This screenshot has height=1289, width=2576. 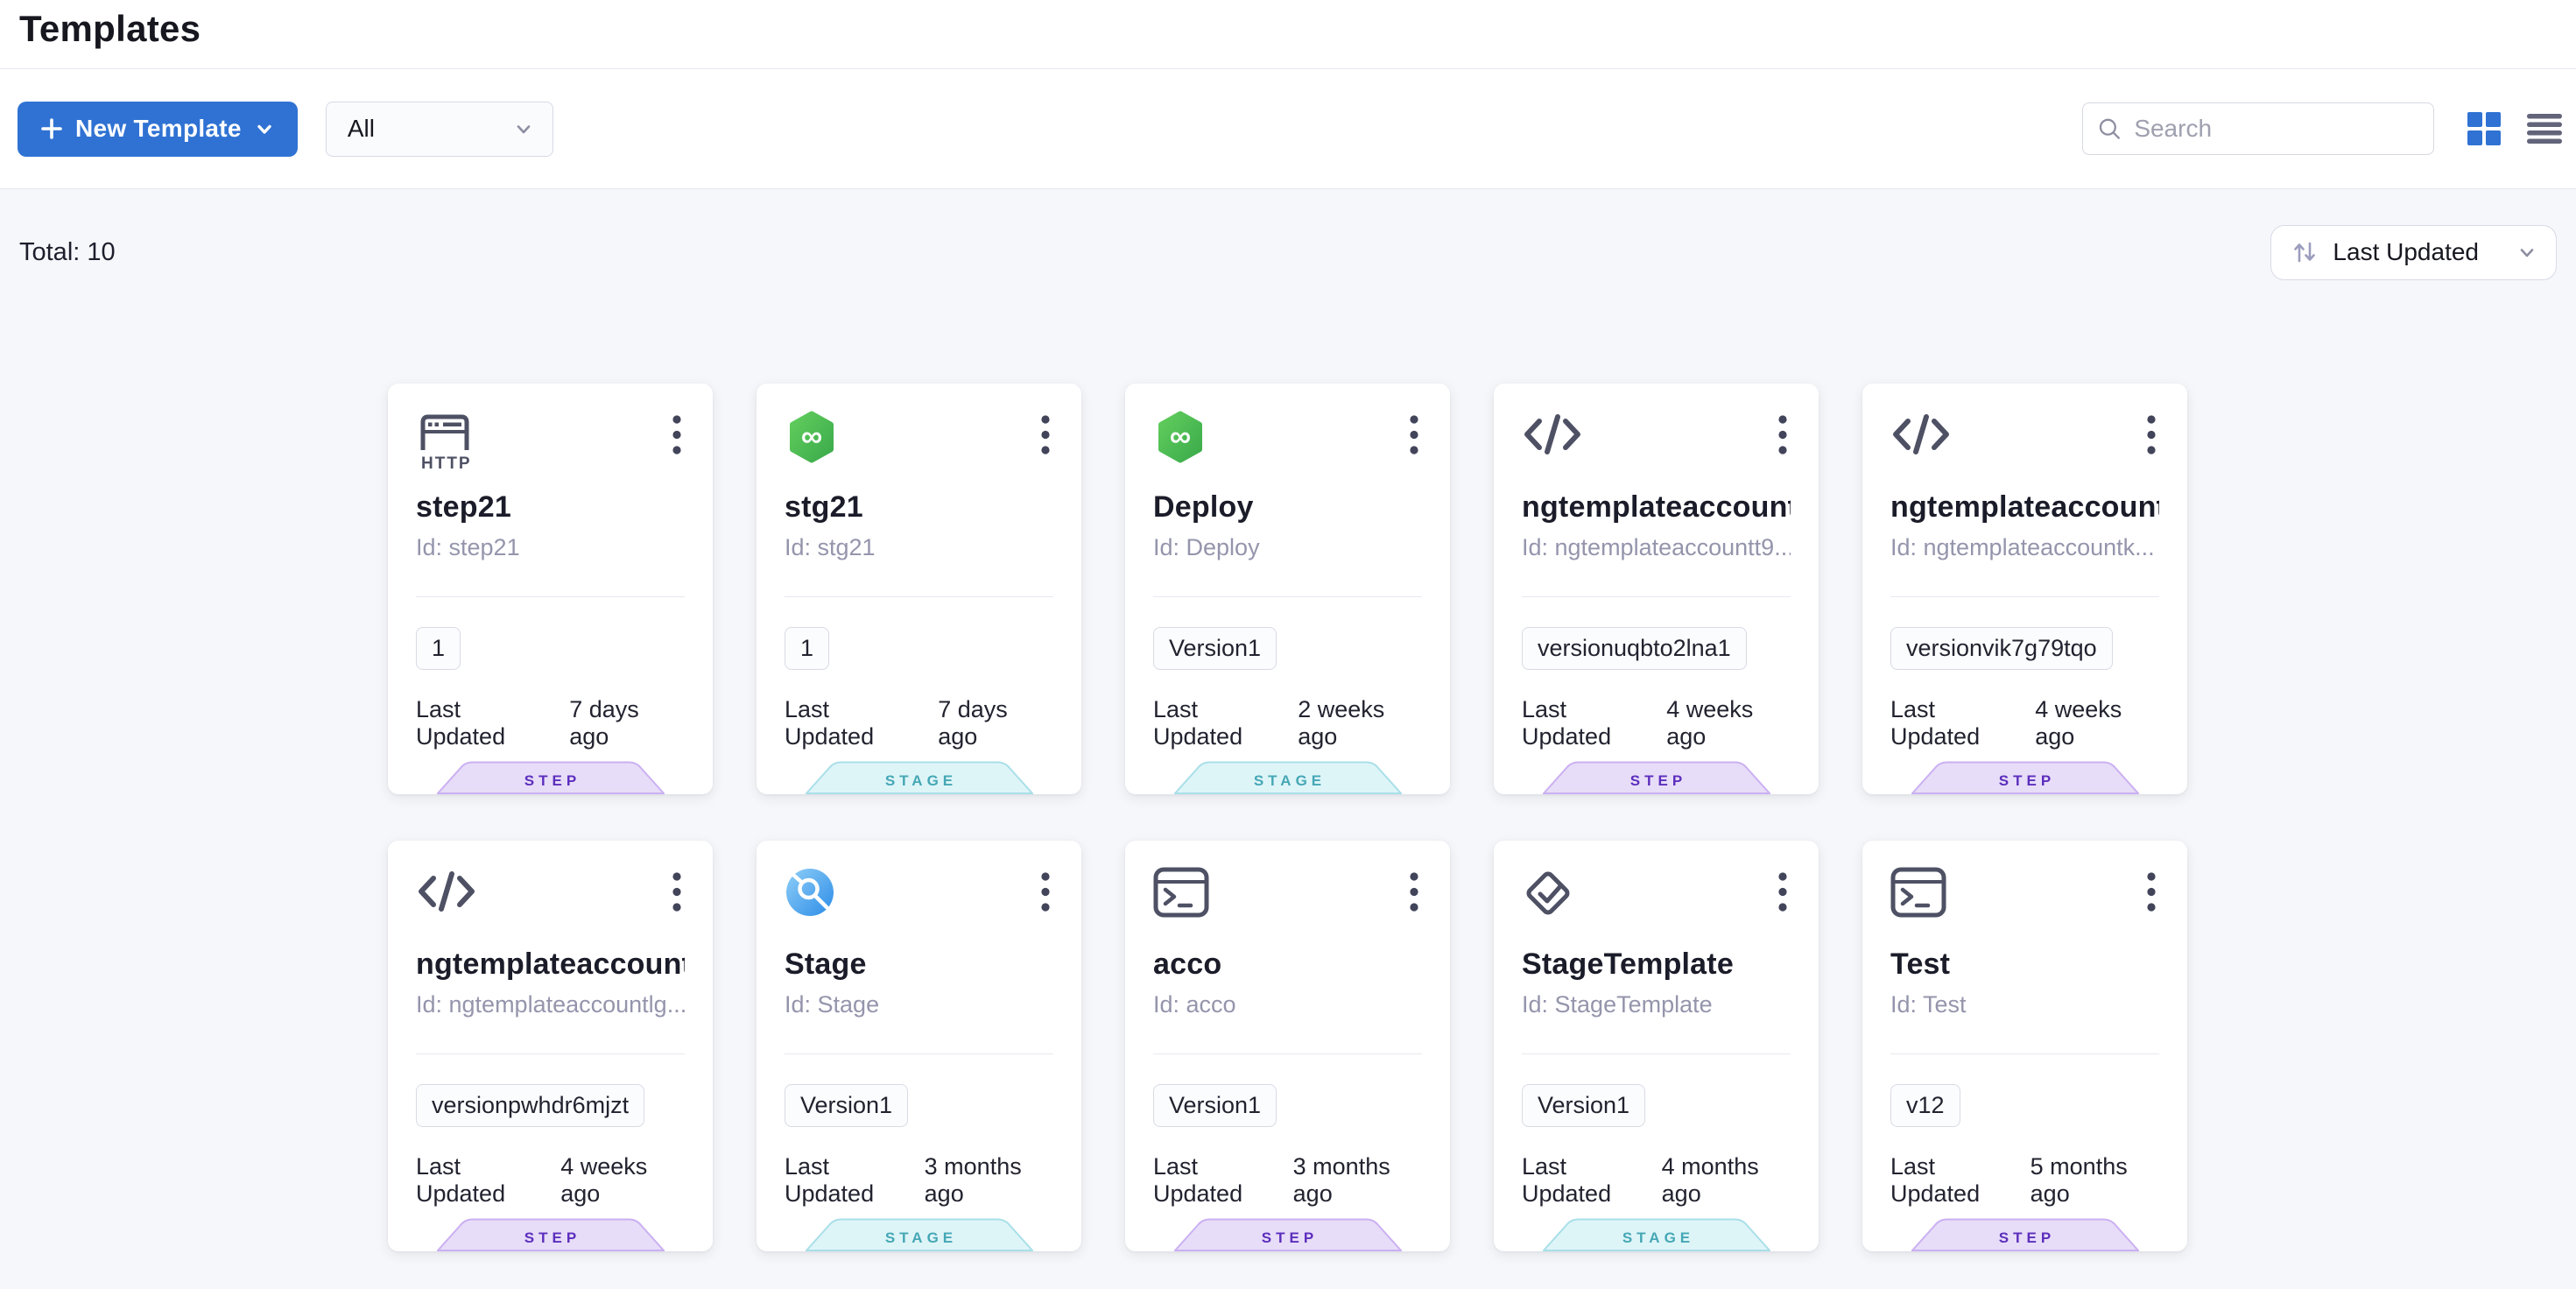 What do you see at coordinates (1658, 1237) in the screenshot?
I see `scope-badge-label: STAGE` at bounding box center [1658, 1237].